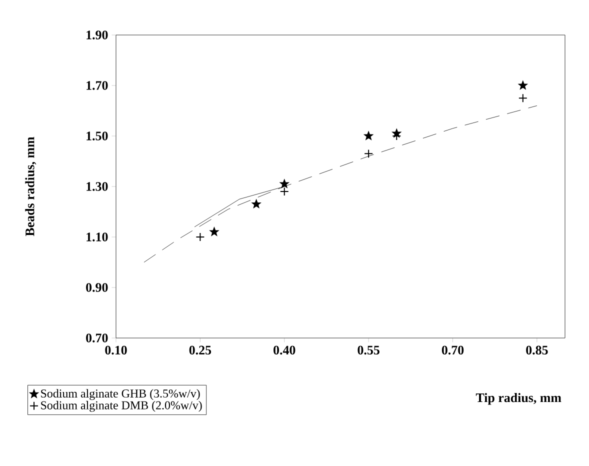 This screenshot has width=589, height=466. I want to click on y-axis-title: Beads radius, mm, so click(30, 186).